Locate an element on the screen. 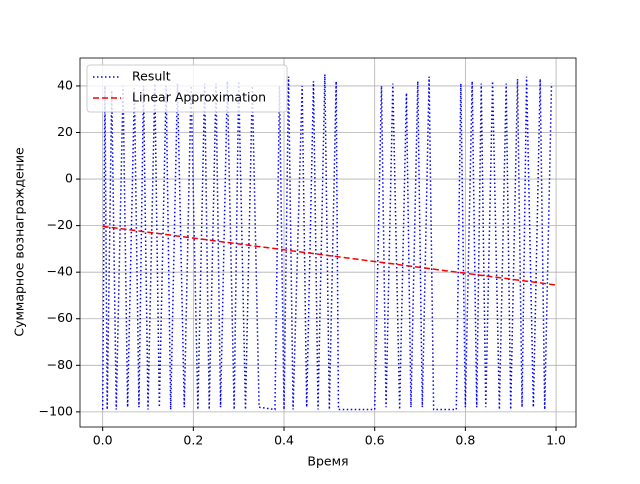 The image size is (640, 484). x-tick-label: 1.0 is located at coordinates (556, 440).